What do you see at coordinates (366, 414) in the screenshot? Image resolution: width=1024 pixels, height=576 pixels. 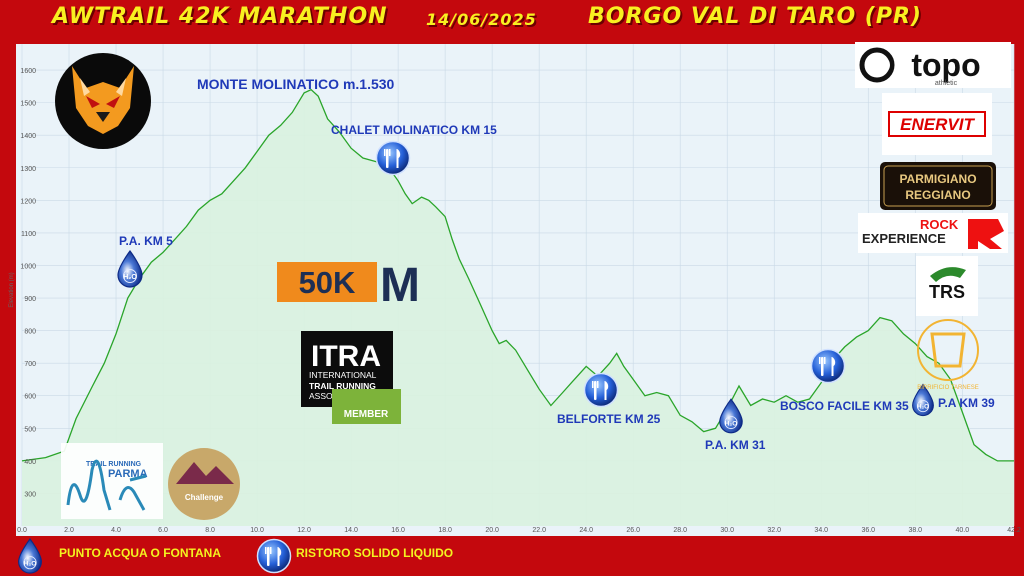 I see `itra-member: MEMBER` at bounding box center [366, 414].